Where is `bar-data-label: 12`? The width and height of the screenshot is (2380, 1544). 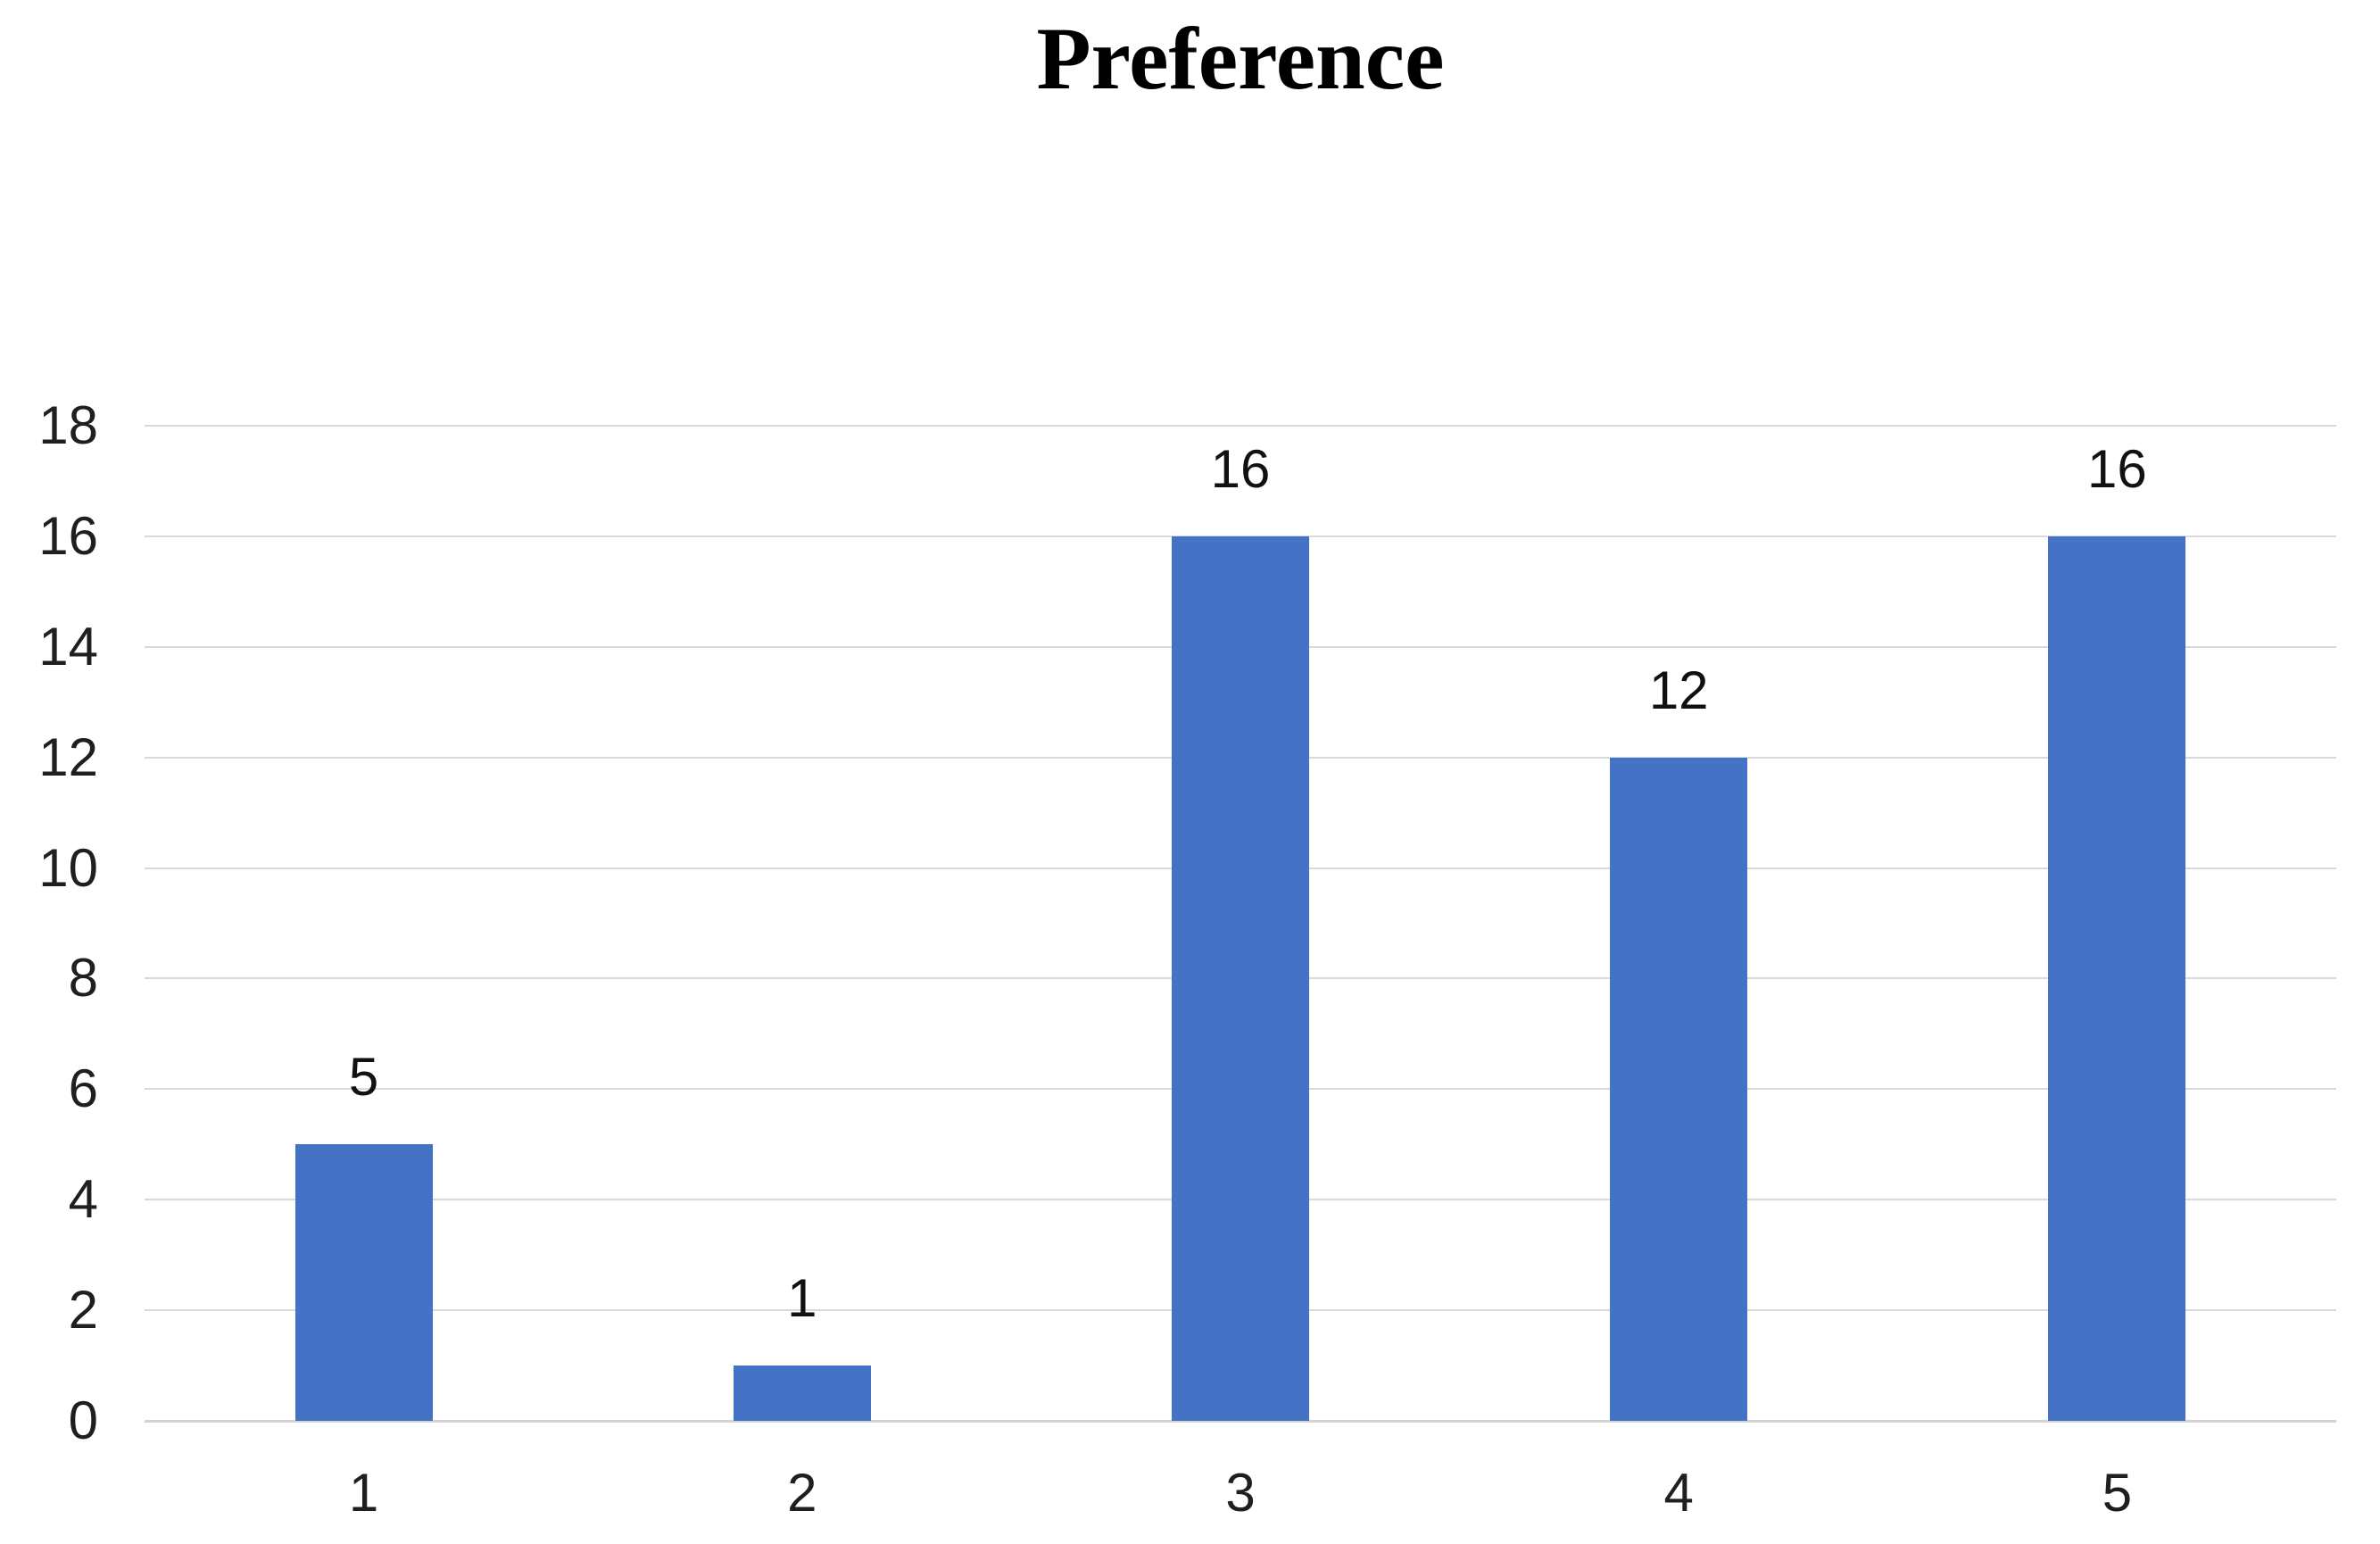 bar-data-label: 12 is located at coordinates (1678, 690).